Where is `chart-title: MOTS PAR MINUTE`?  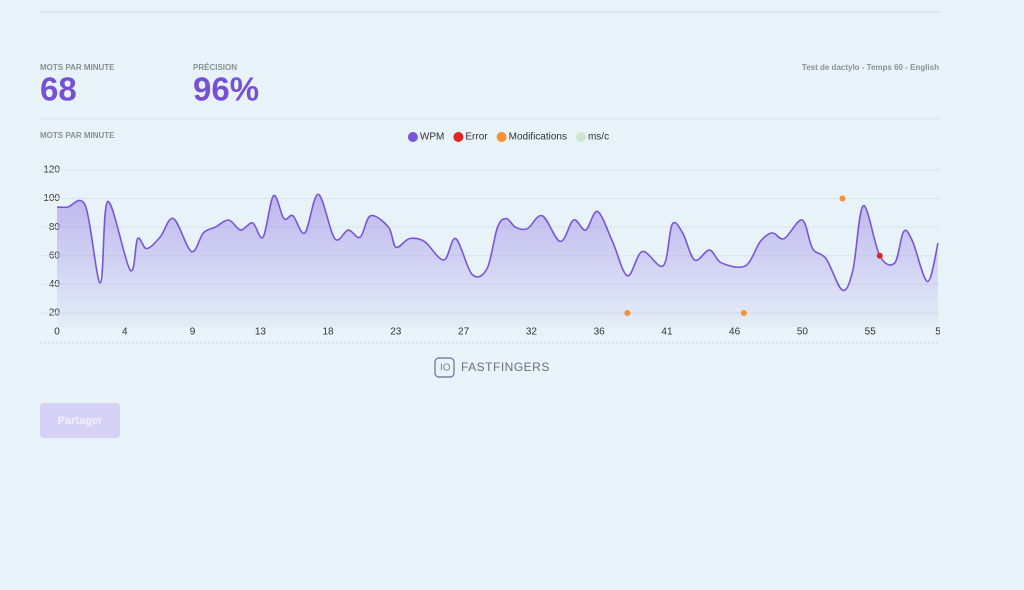 chart-title: MOTS PAR MINUTE is located at coordinates (77, 135).